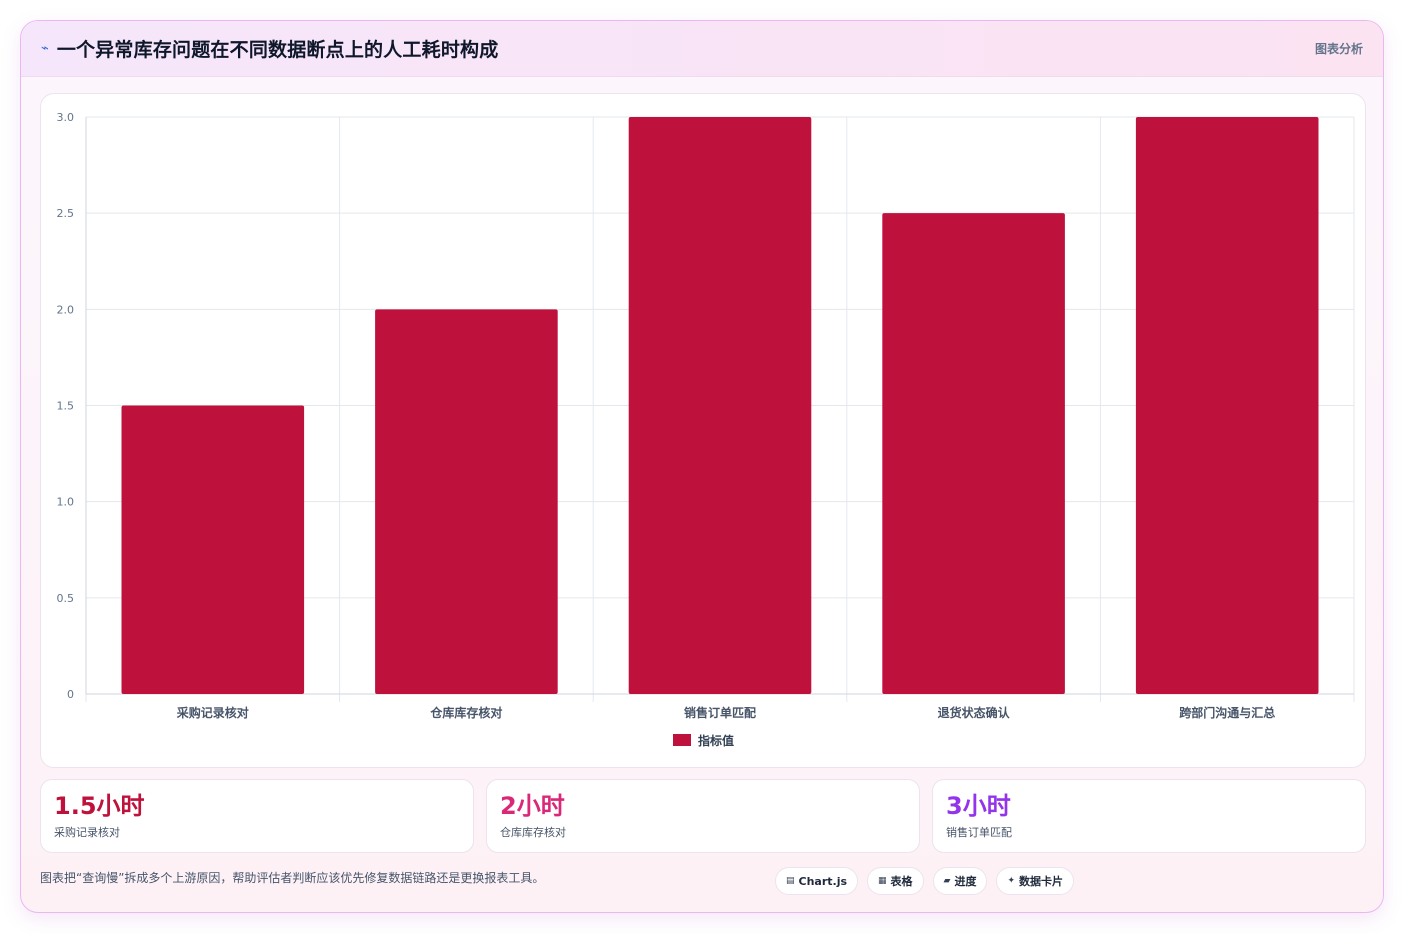 Image resolution: width=1405 pixels, height=934 pixels. Describe the element at coordinates (925, 881) in the screenshot. I see `feature-pills: ▤ Chart.js ▦ 表格 ▰ 进度 ✦ 数据卡片` at that location.